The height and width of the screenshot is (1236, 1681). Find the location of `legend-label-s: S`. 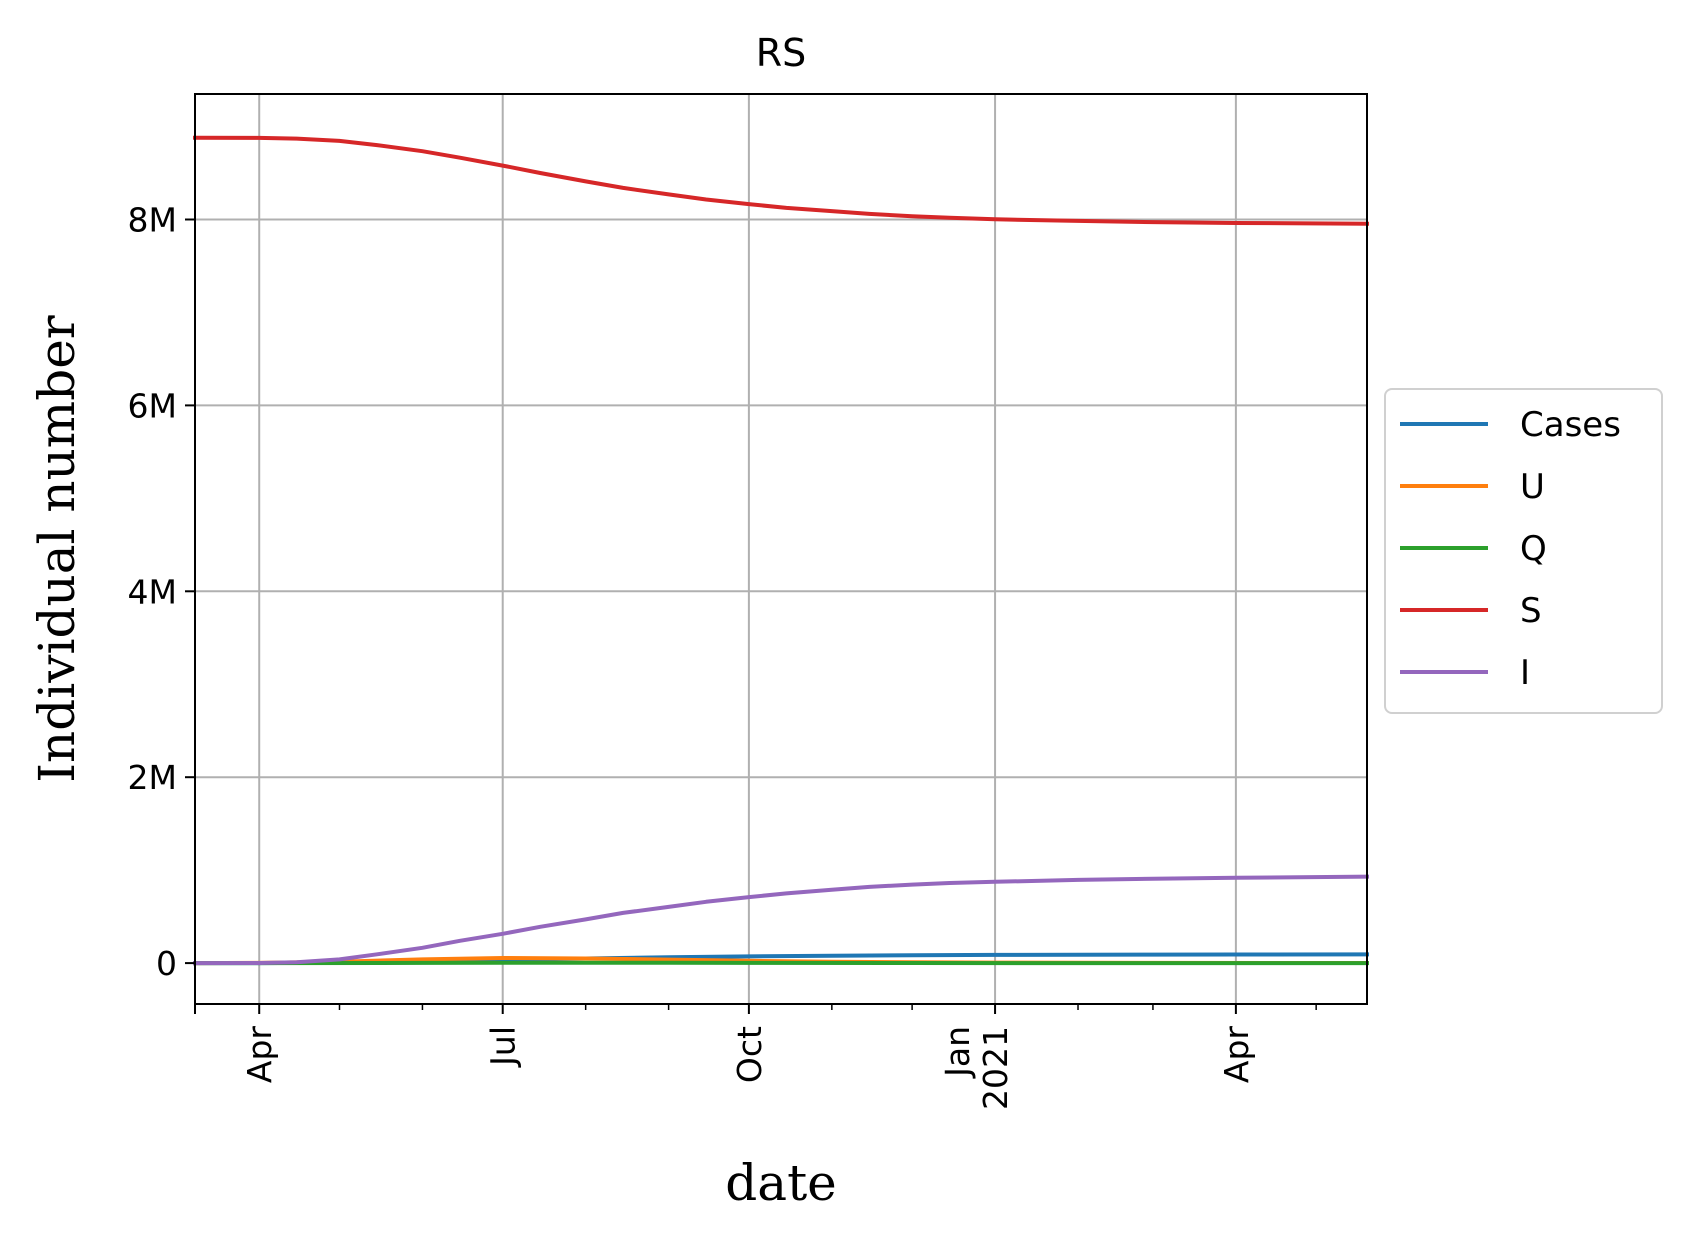

legend-label-s: S is located at coordinates (1531, 611).